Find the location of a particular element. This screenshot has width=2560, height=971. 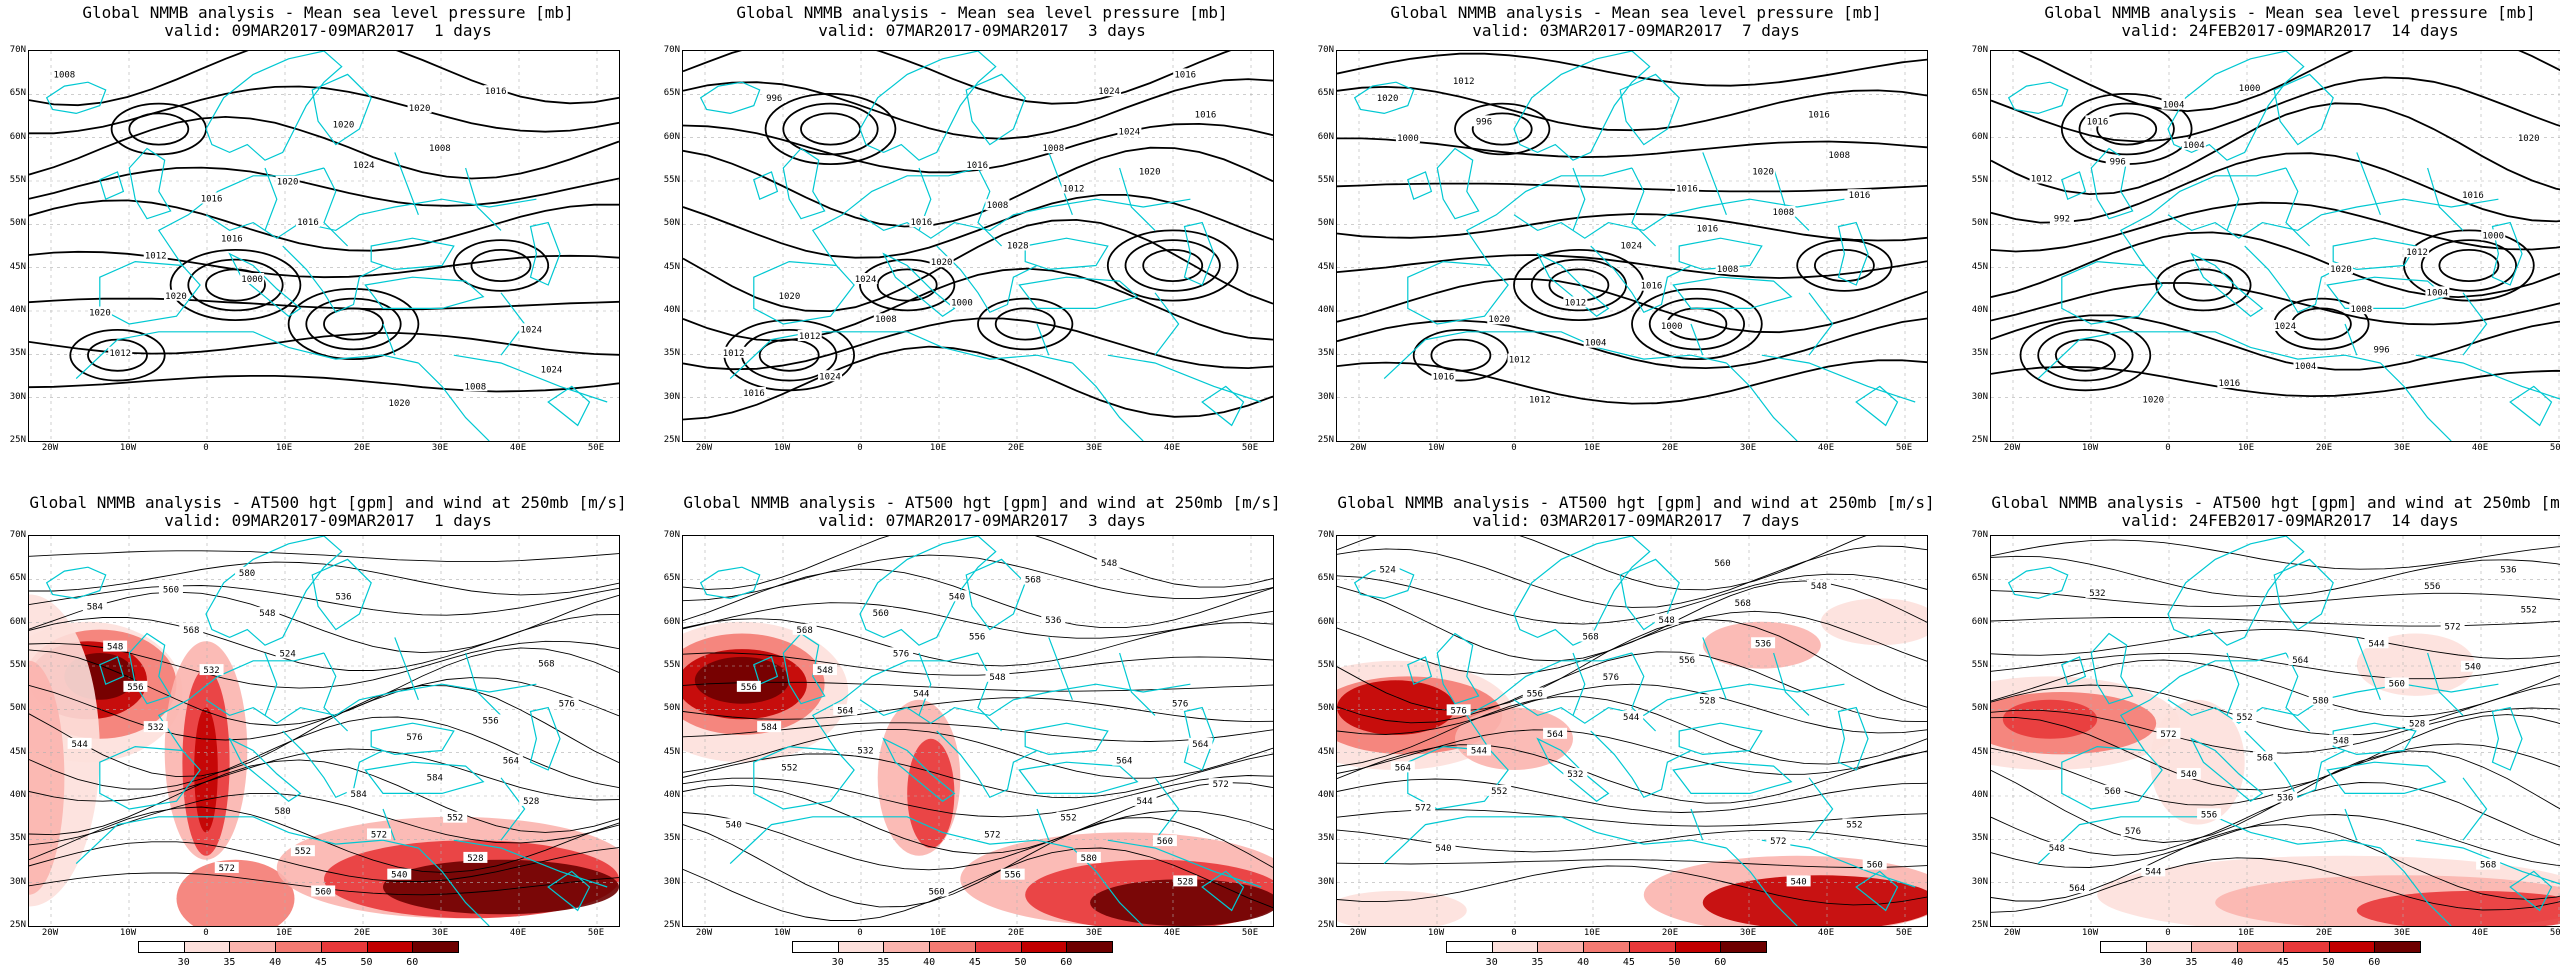

panel-valid-range: valid: 07MAR2017-09MAR2017 3 days is located at coordinates (982, 520).